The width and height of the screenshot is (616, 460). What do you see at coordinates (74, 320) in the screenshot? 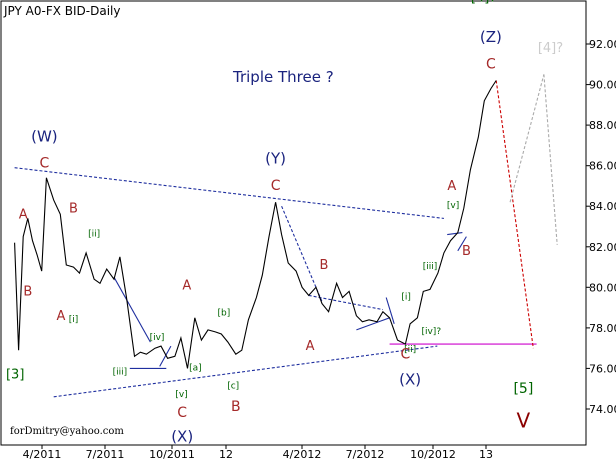
I see `wave-label-7: [i]` at bounding box center [74, 320].